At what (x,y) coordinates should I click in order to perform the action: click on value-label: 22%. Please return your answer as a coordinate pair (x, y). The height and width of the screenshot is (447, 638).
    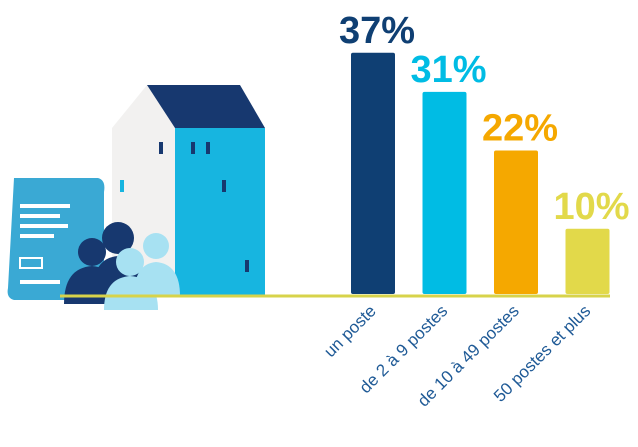
    Looking at the image, I should click on (520, 129).